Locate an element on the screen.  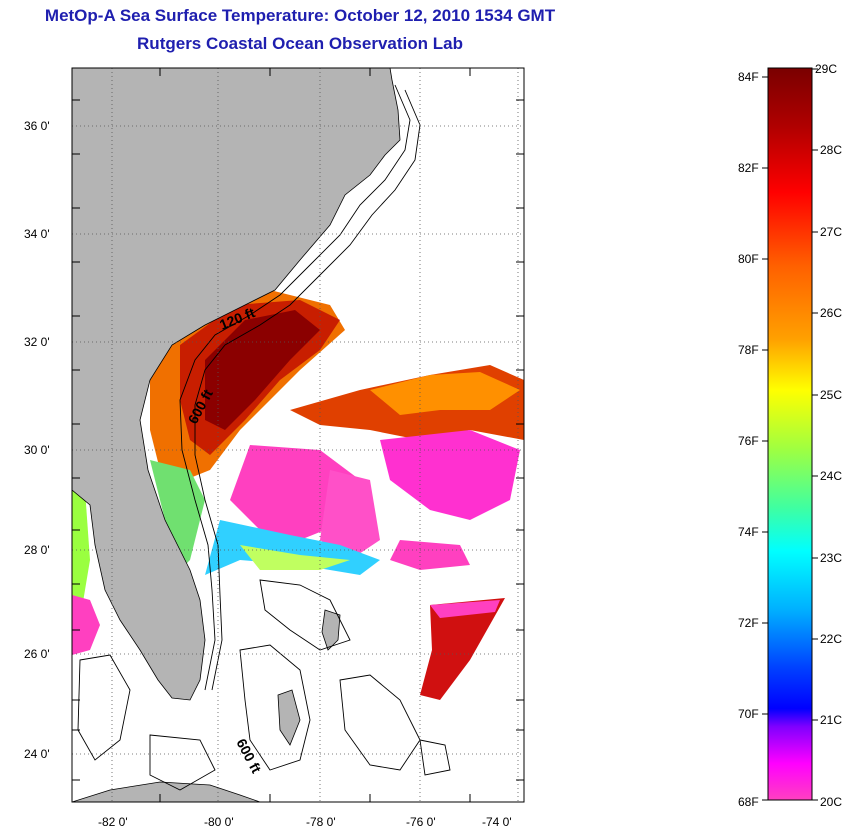
colorbar-ticks is located at coordinates (790, 434).